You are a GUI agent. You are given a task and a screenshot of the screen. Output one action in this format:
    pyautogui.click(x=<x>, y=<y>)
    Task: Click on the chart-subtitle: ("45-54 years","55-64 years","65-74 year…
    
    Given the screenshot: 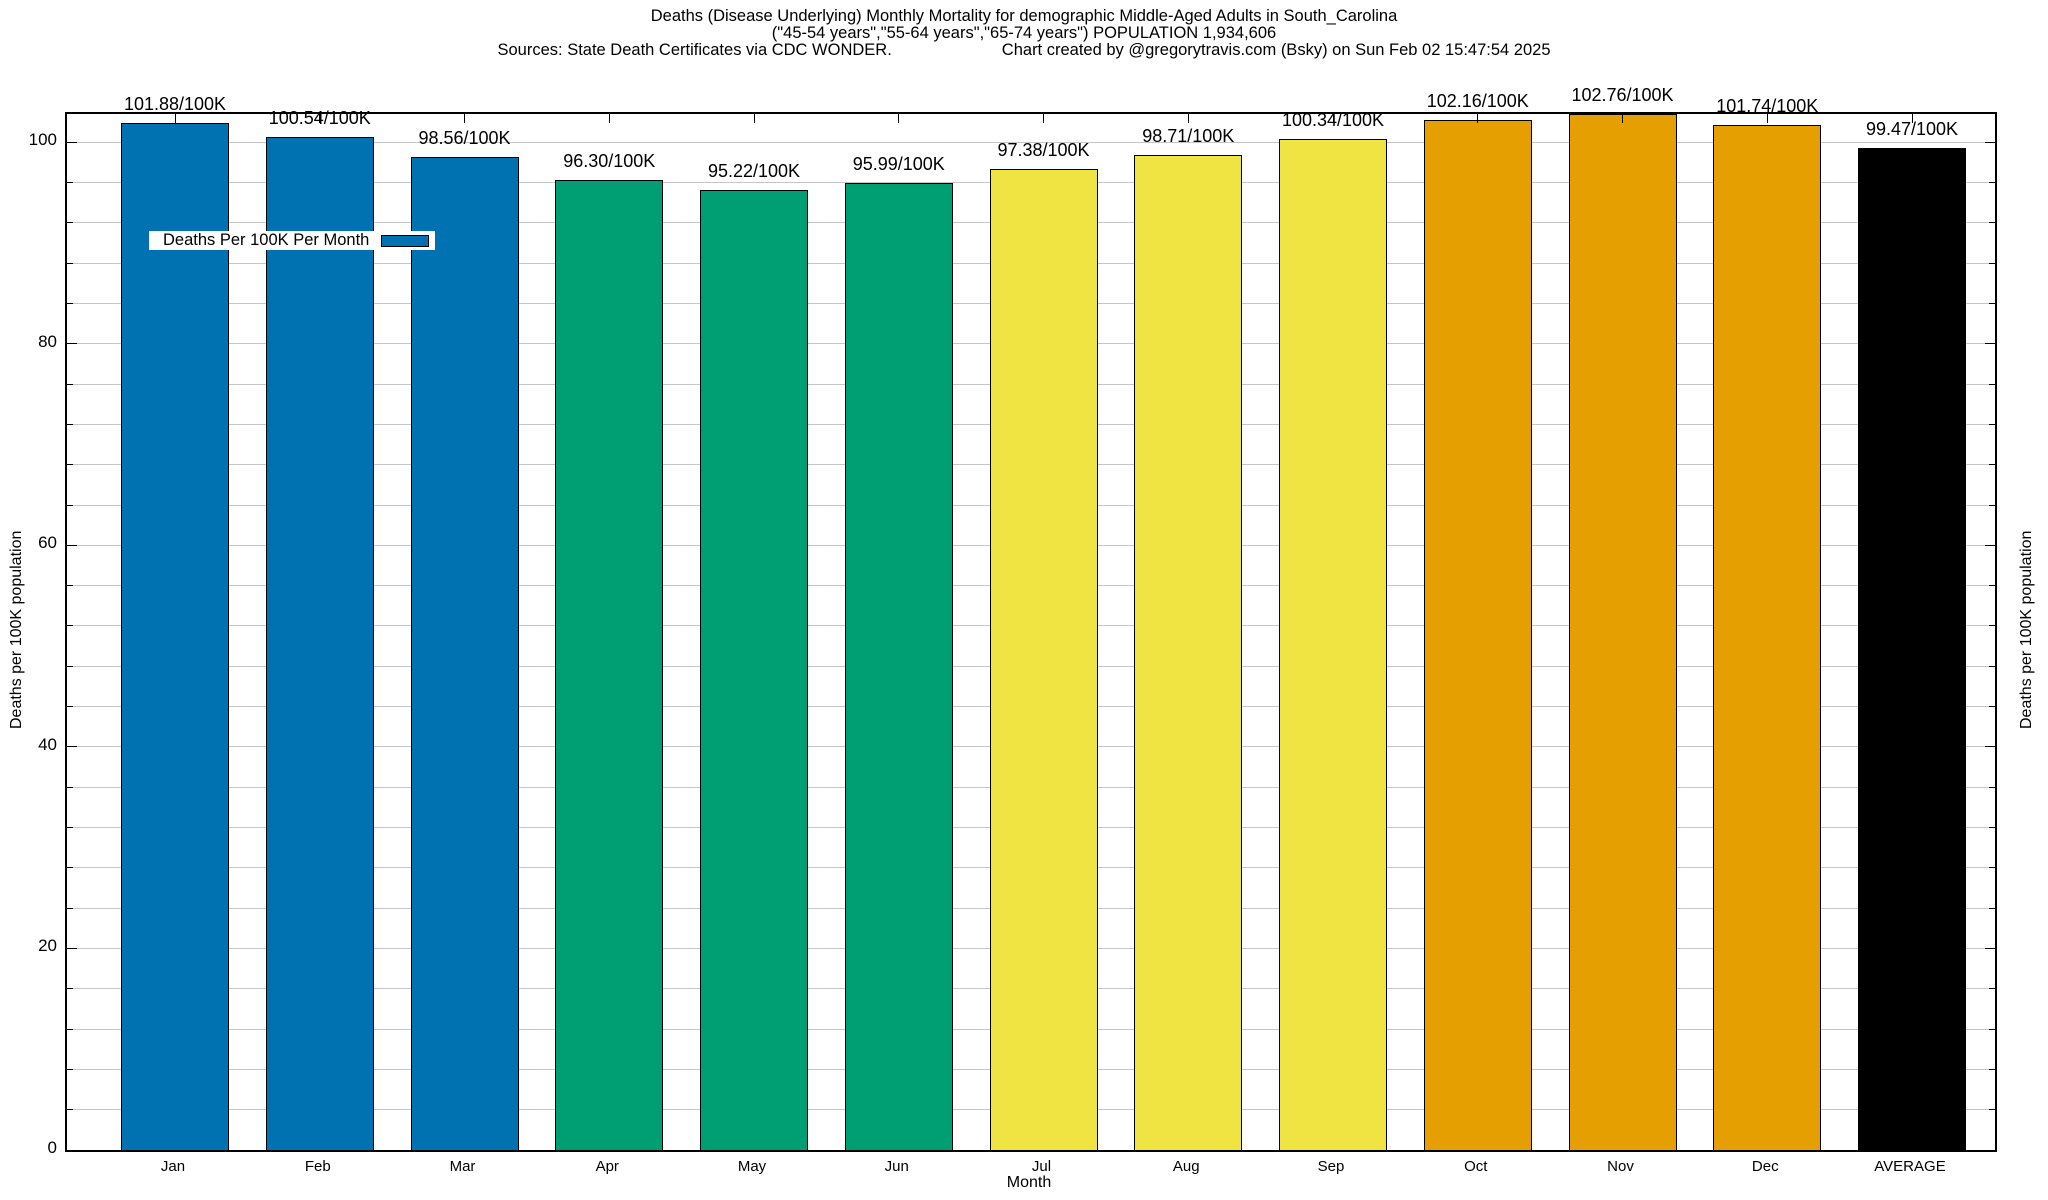 What is the action you would take?
    pyautogui.click(x=1024, y=33)
    